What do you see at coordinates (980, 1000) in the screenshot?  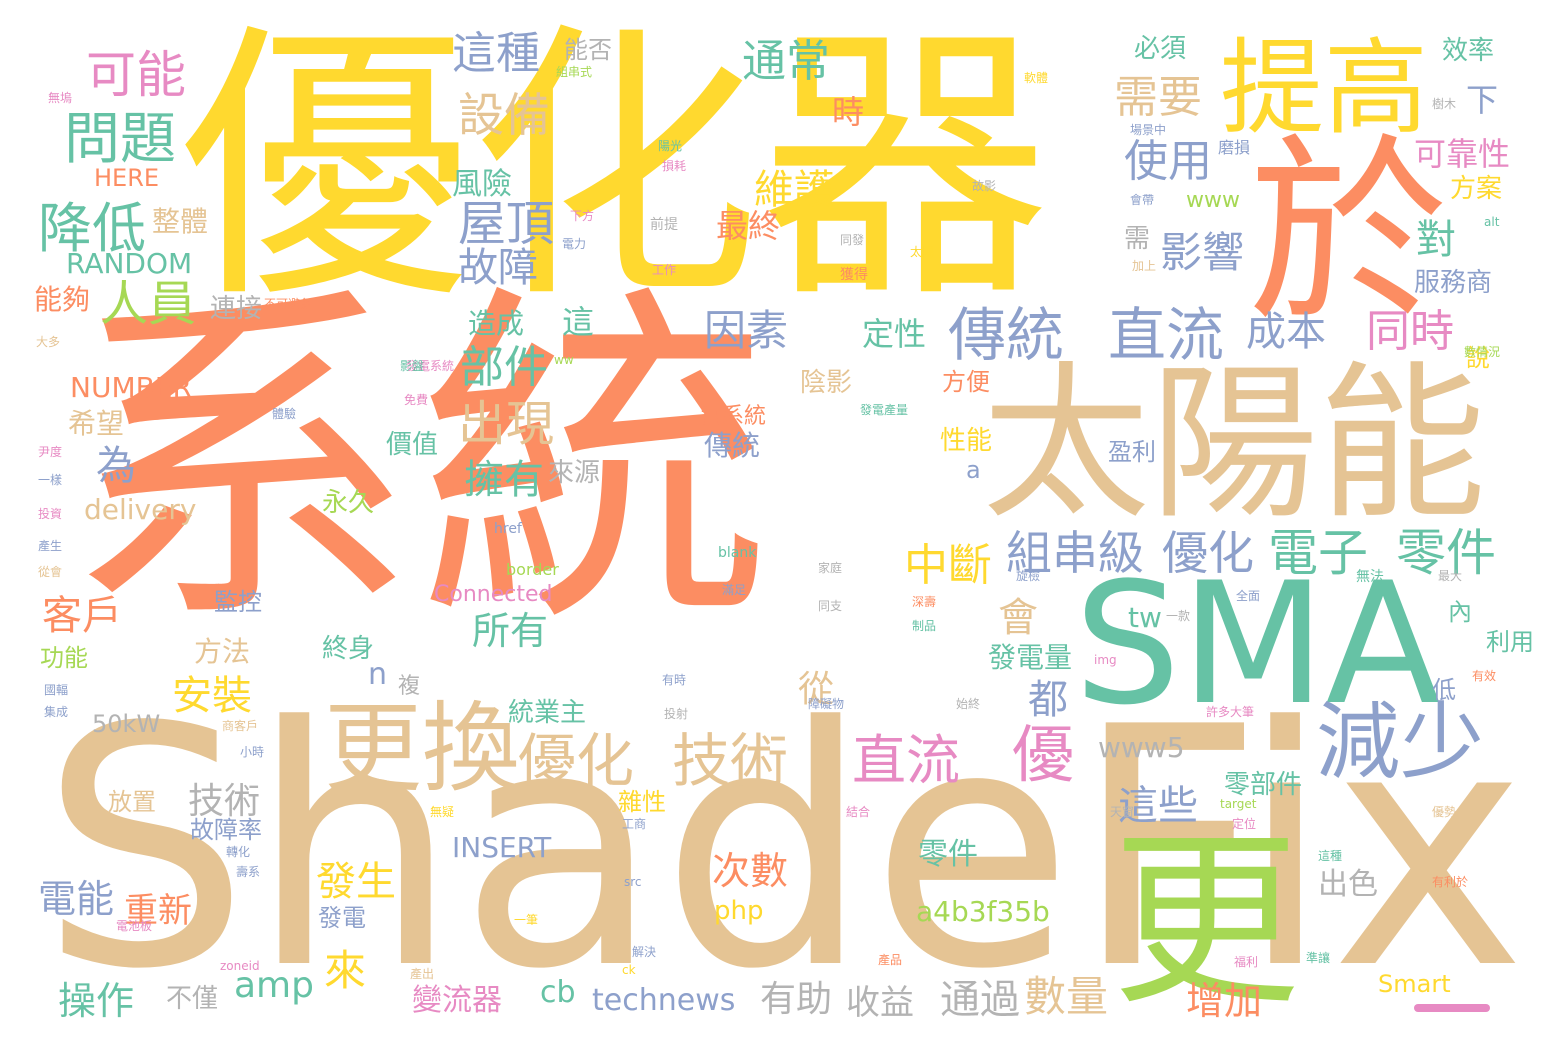 I see `word: 通過` at bounding box center [980, 1000].